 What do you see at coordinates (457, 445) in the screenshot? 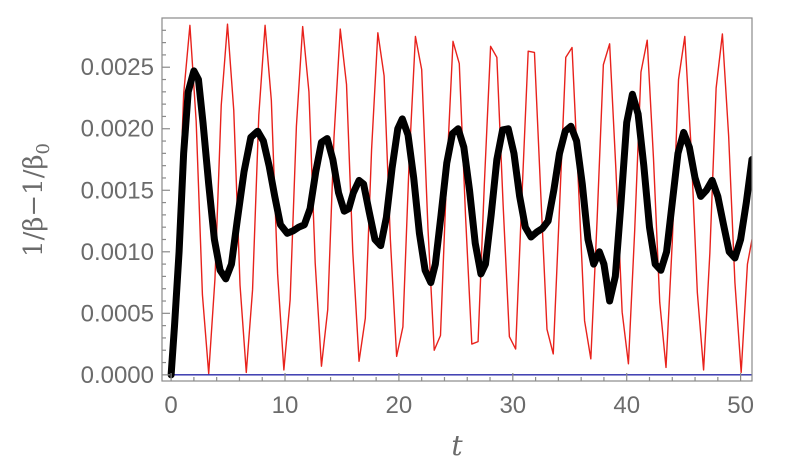
I see `x-axis-label: t` at bounding box center [457, 445].